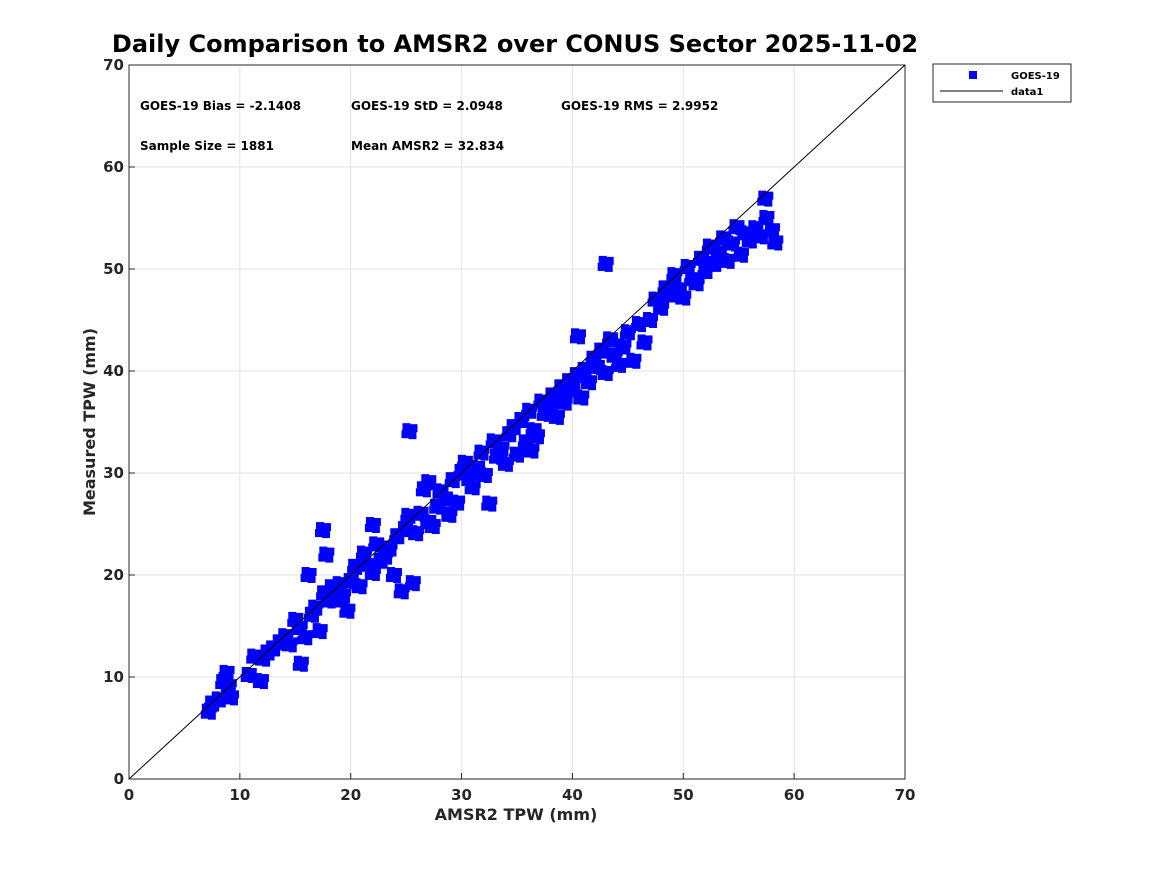  What do you see at coordinates (683, 795) in the screenshot?
I see `x-tick-label: 50` at bounding box center [683, 795].